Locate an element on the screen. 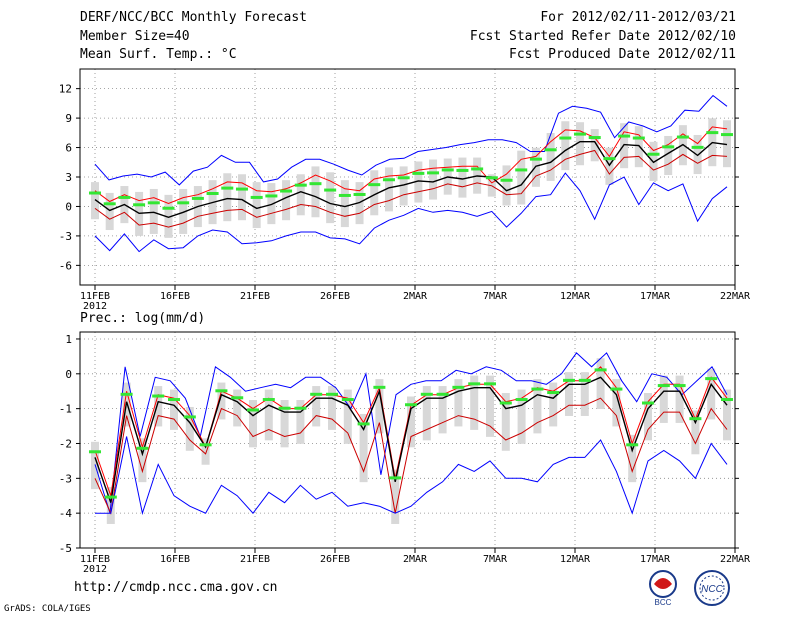 This screenshot has width=800, height=618. x-tick-label: 11FEB is located at coordinates (95, 559).